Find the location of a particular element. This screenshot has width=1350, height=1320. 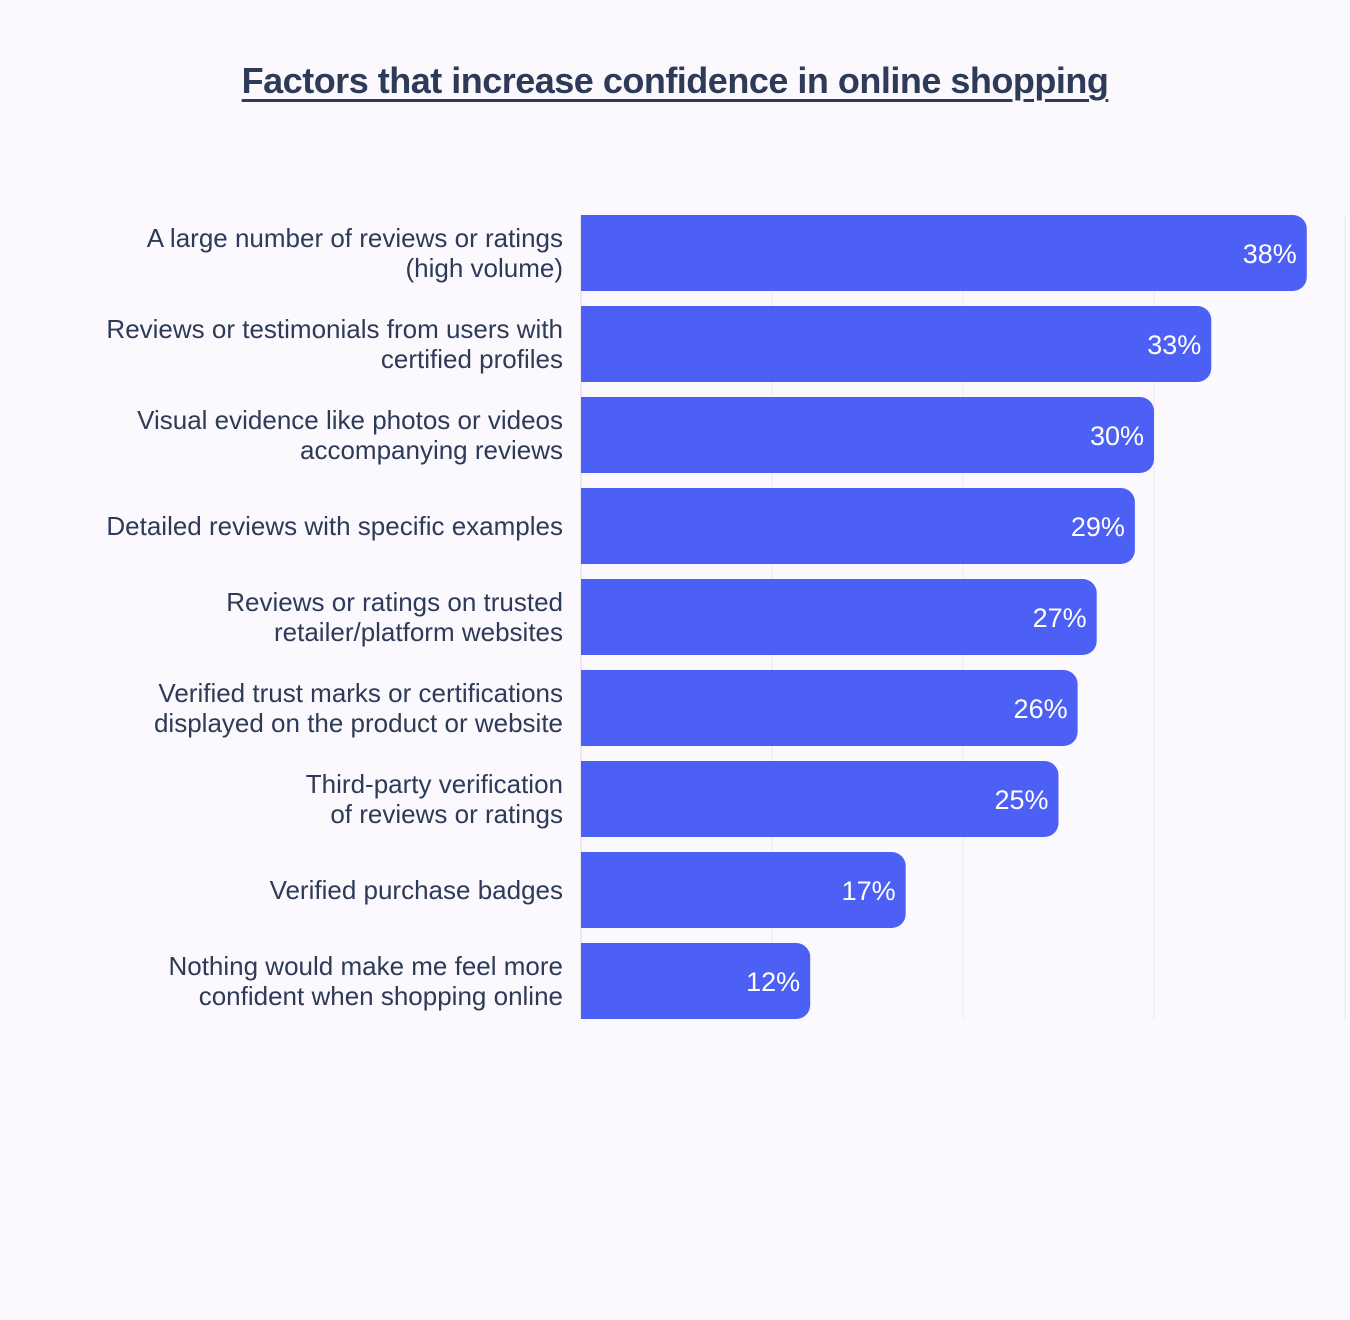

category-label: Nothing would make me feel more is located at coordinates (365, 966).